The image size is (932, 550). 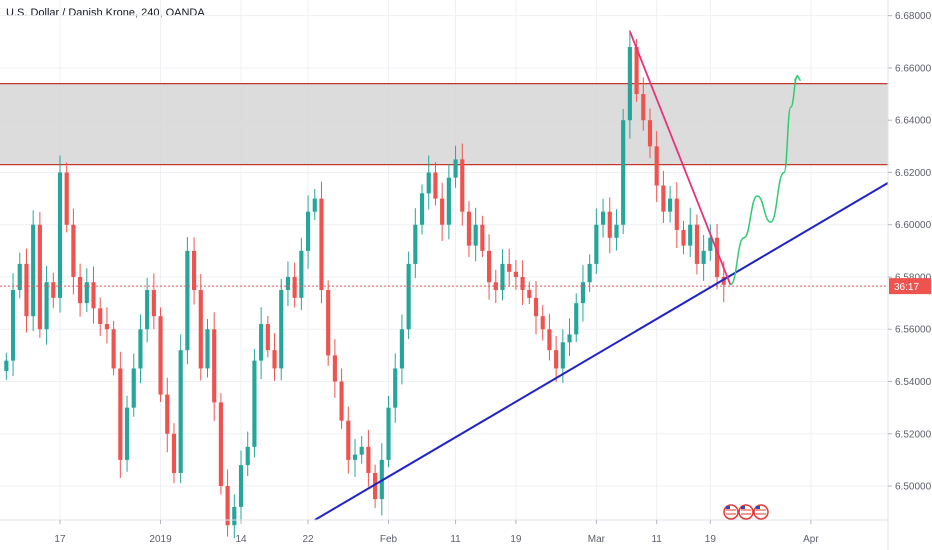 I want to click on x-tick-label: 17, so click(x=60, y=539).